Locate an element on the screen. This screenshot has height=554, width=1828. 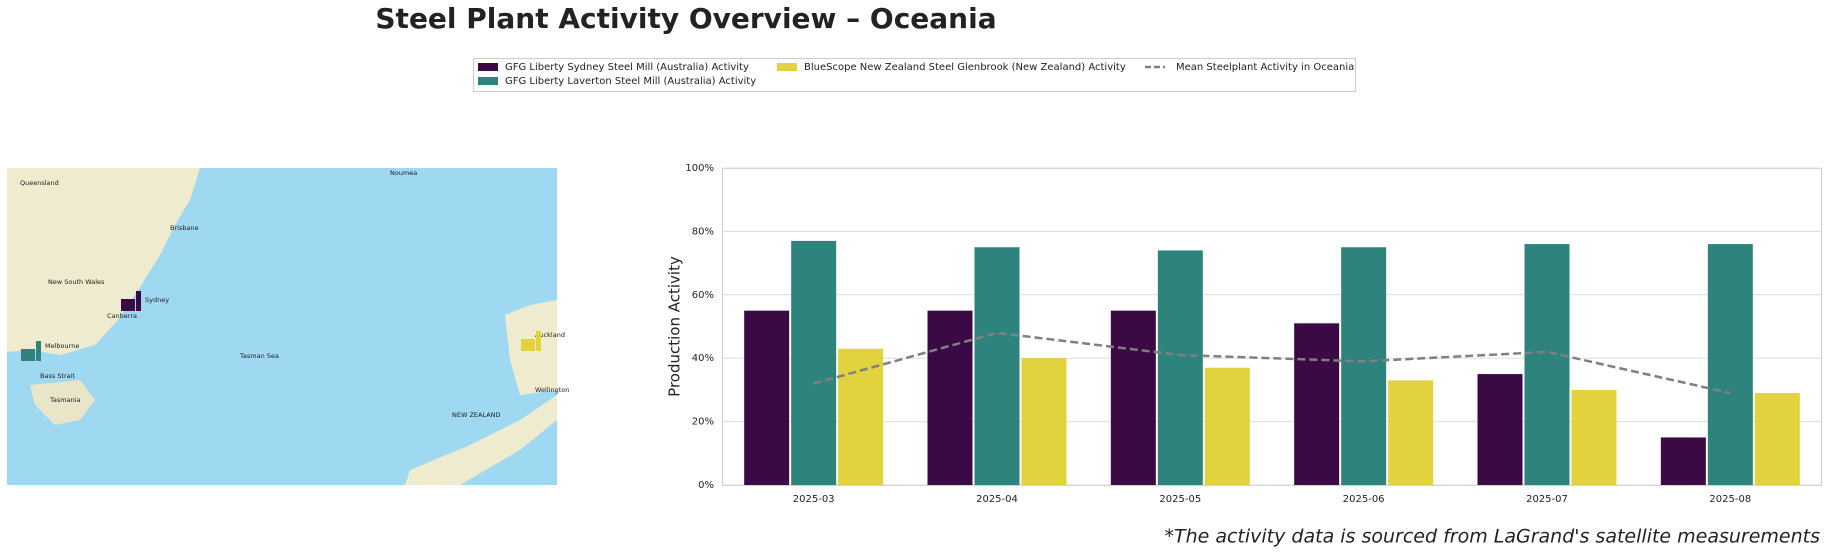
map-label: Queensland is located at coordinates (39, 183).